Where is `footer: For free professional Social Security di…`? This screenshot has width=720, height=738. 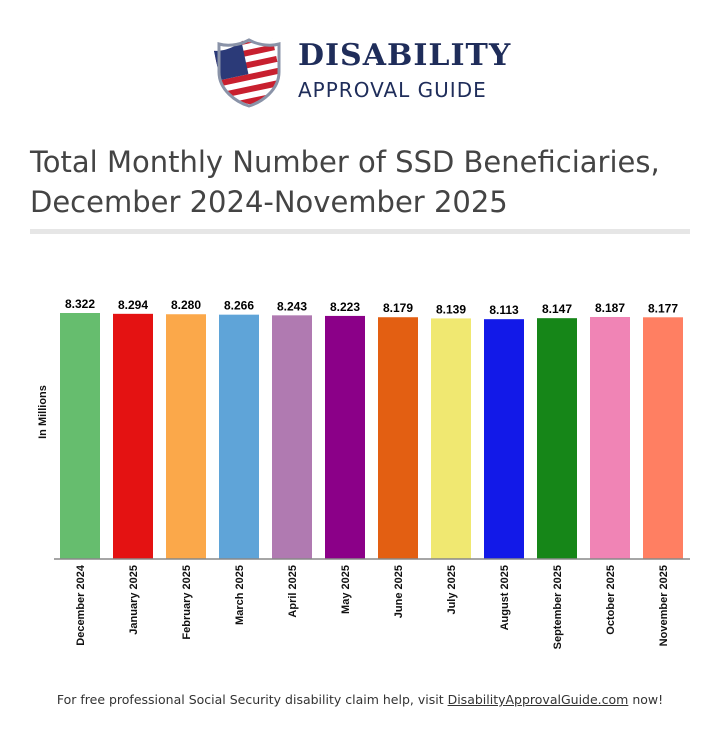
footer: For free professional Social Security di… is located at coordinates (360, 699).